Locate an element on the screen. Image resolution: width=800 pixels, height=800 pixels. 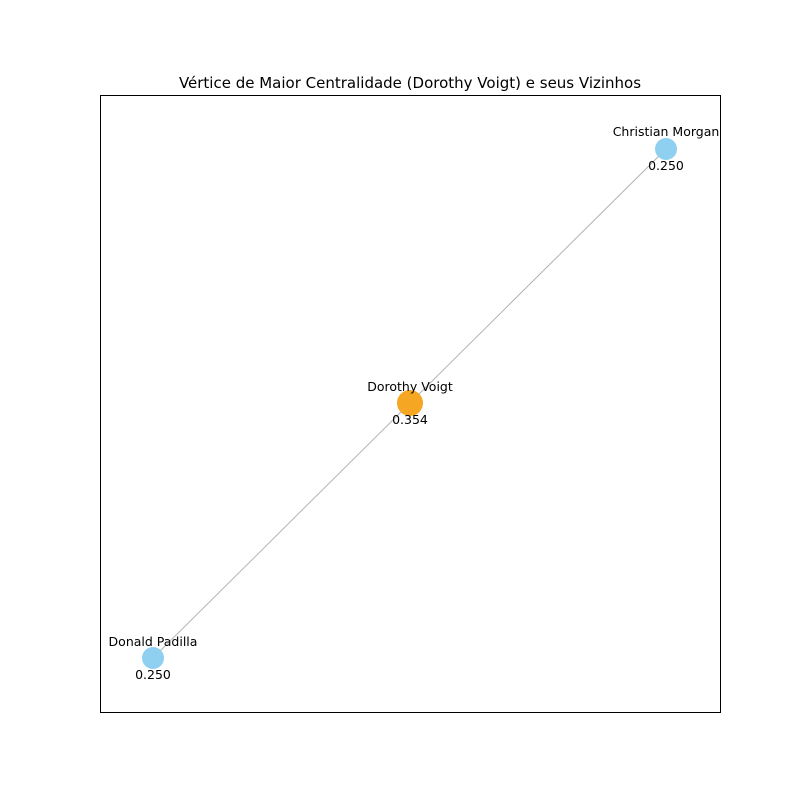
node-christian-morgan: Christian Morgan 0.250 is located at coordinates (666, 148).